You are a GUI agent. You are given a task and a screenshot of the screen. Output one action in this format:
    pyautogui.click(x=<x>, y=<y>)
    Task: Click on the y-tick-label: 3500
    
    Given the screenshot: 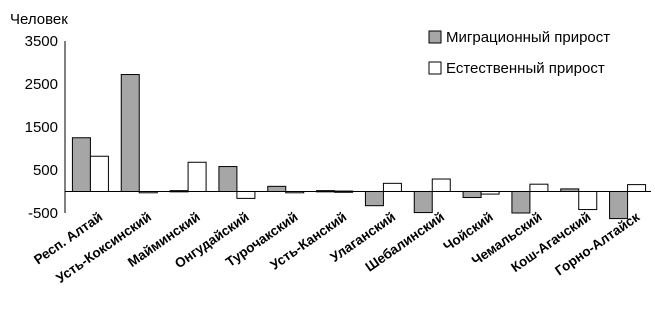 What is the action you would take?
    pyautogui.click(x=41, y=41)
    